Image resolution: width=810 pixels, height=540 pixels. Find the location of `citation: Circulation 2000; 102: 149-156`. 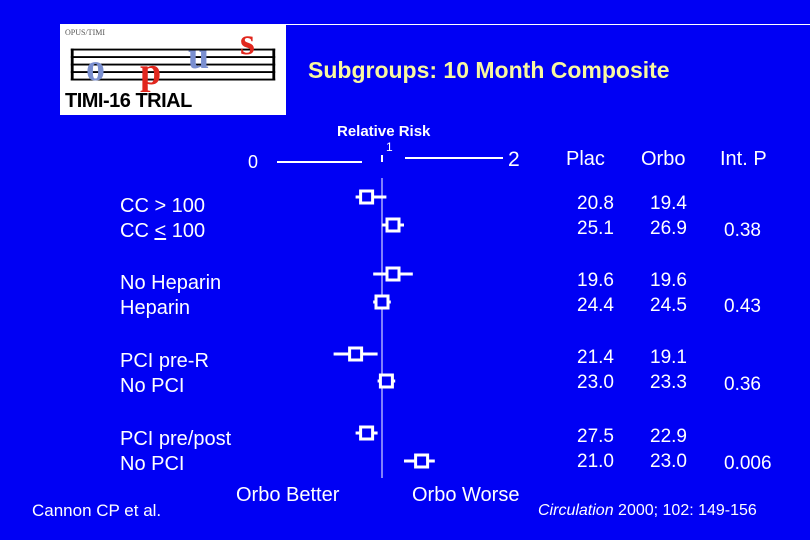

citation: Circulation 2000; 102: 149-156 is located at coordinates (647, 511).